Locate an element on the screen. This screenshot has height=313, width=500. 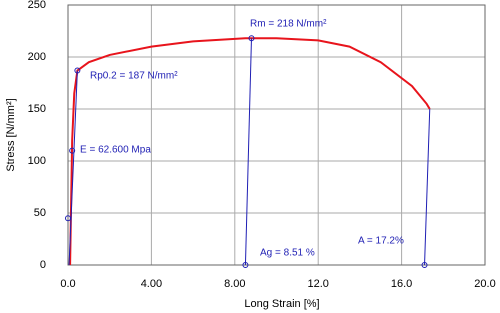
y-tick-label: 200 is located at coordinates (37, 57).